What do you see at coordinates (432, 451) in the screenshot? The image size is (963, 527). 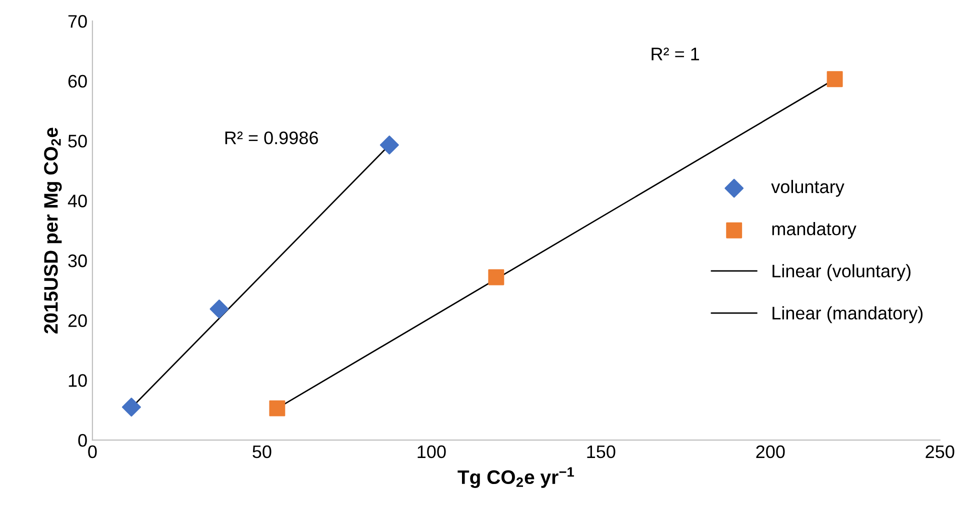 I see `x-tick-label: 100` at bounding box center [432, 451].